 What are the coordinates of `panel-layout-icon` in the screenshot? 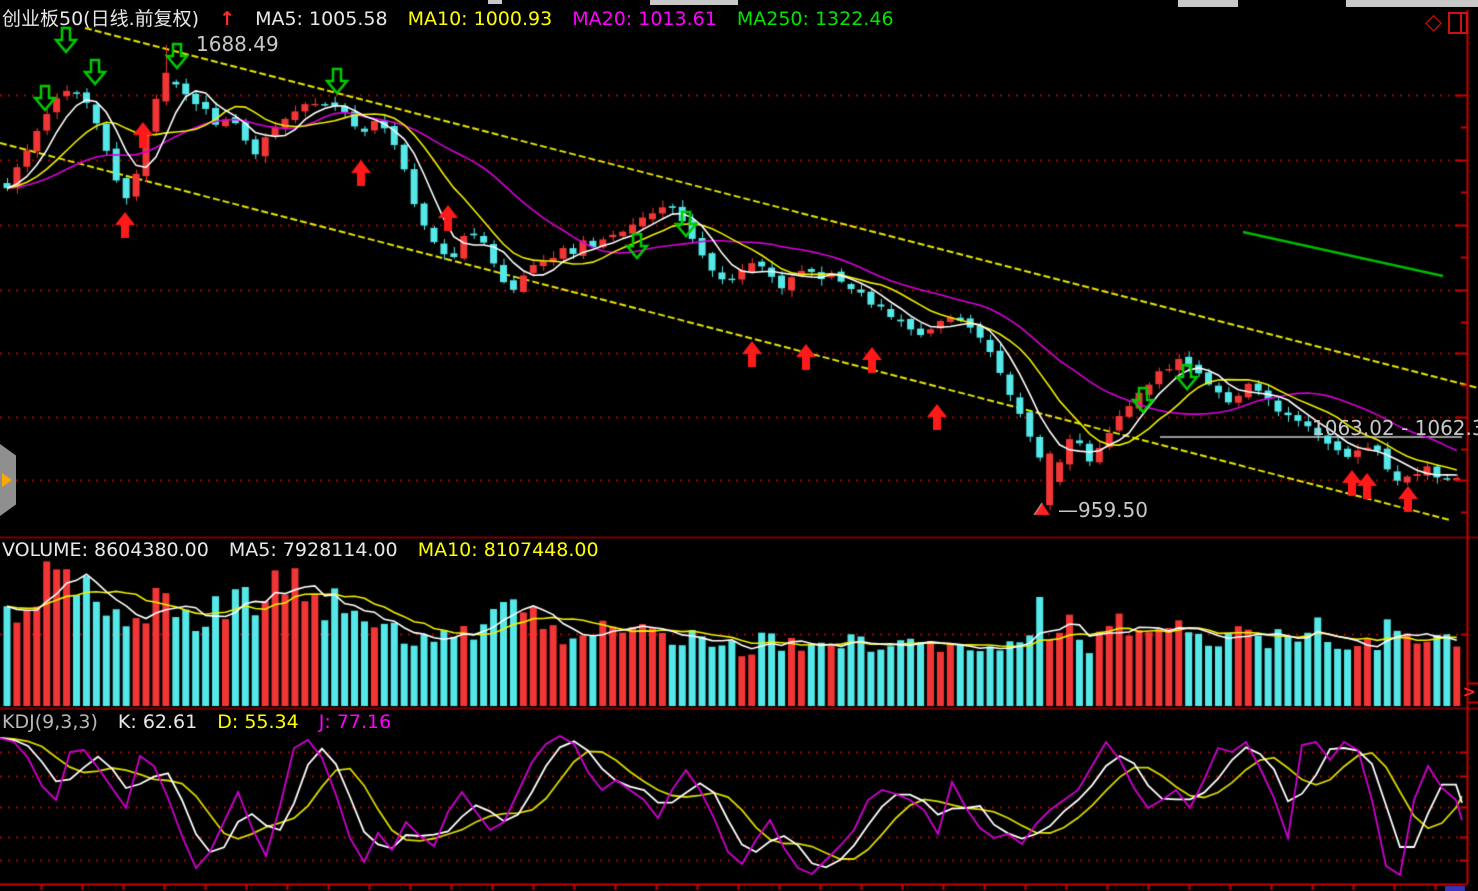 It's located at (1458, 23).